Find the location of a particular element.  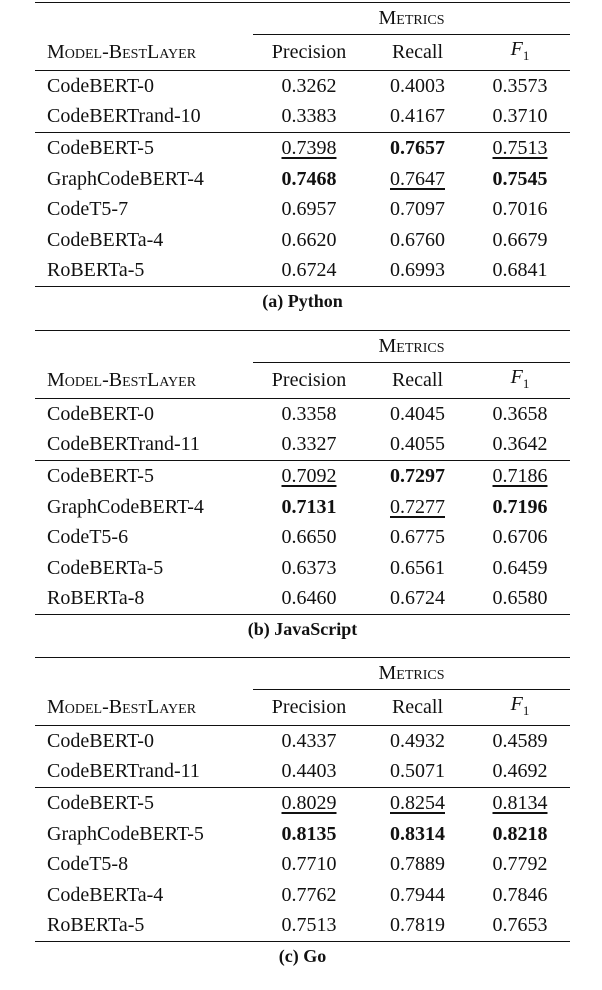

metric-value: 0.8254 is located at coordinates (417, 802).